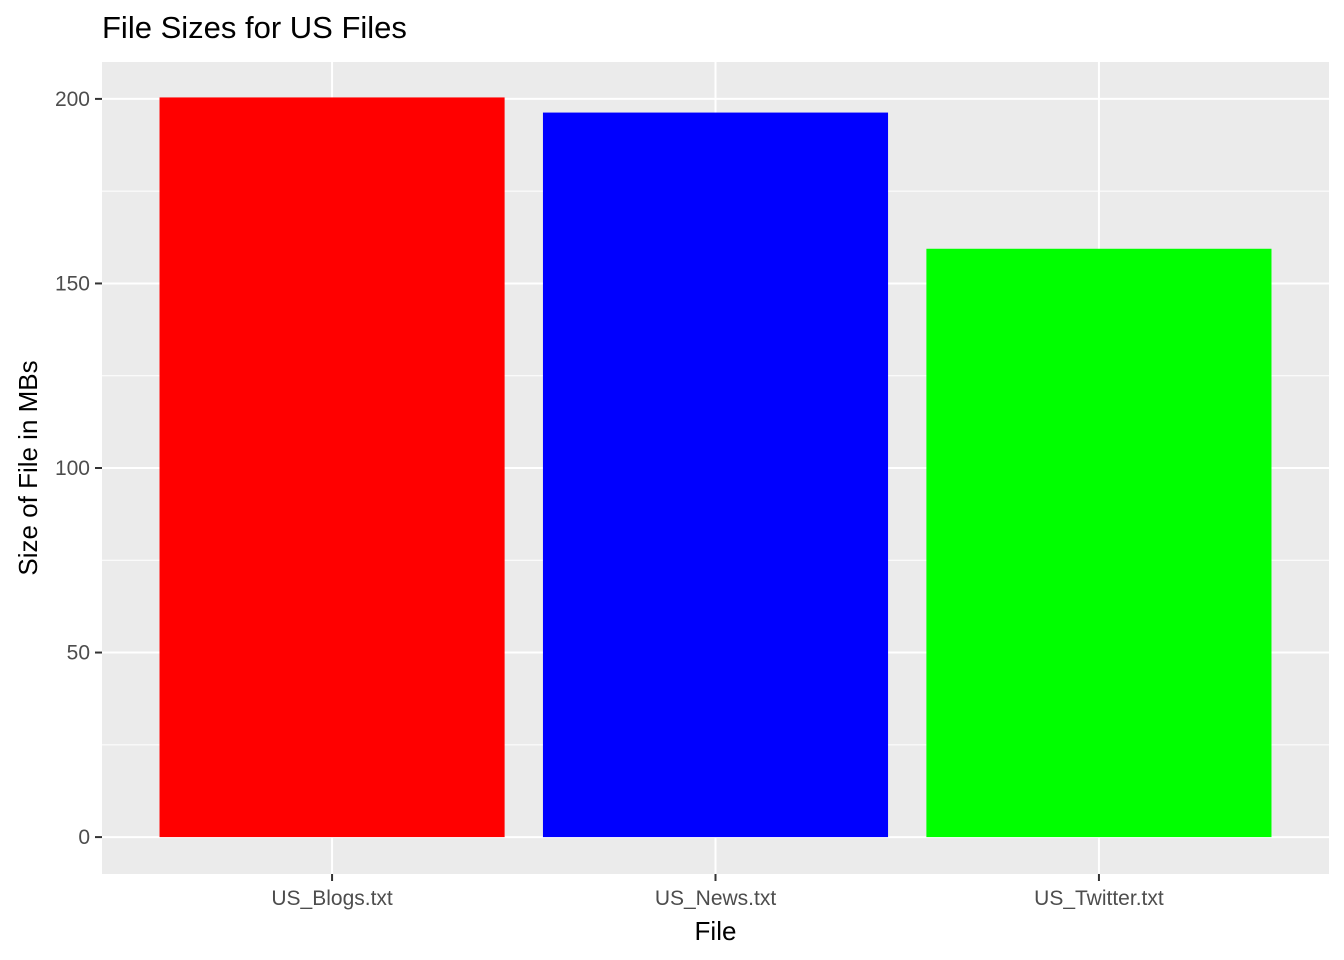  I want to click on y-tick-label: 150, so click(72, 283).